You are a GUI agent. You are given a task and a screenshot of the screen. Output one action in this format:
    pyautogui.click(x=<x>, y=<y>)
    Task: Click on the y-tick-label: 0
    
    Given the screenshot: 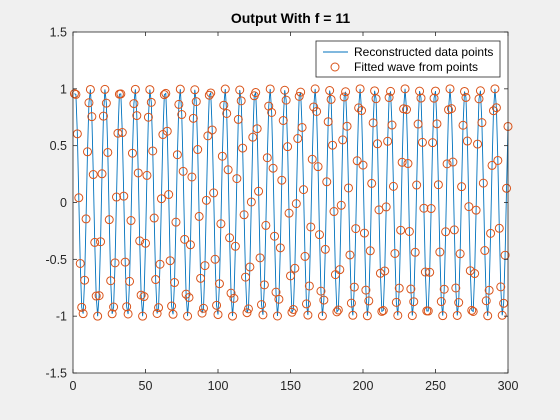 What is the action you would take?
    pyautogui.click(x=63, y=203)
    